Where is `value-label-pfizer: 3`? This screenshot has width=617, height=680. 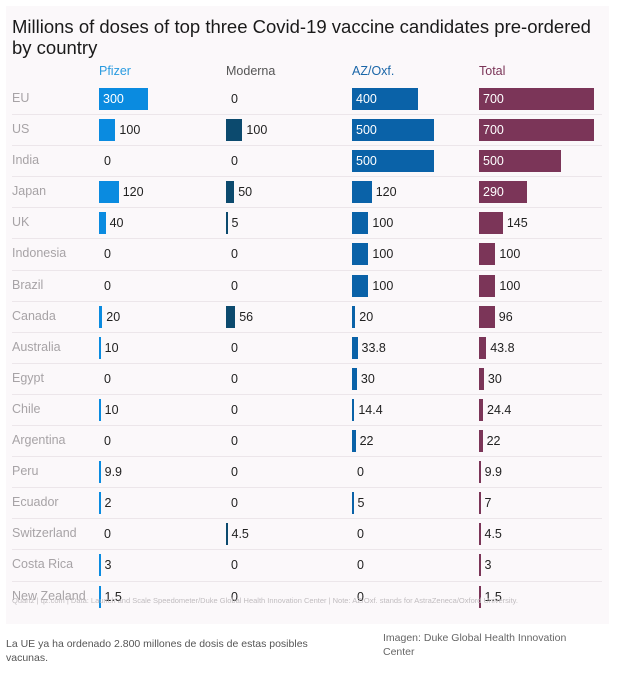 value-label-pfizer: 3 is located at coordinates (108, 565).